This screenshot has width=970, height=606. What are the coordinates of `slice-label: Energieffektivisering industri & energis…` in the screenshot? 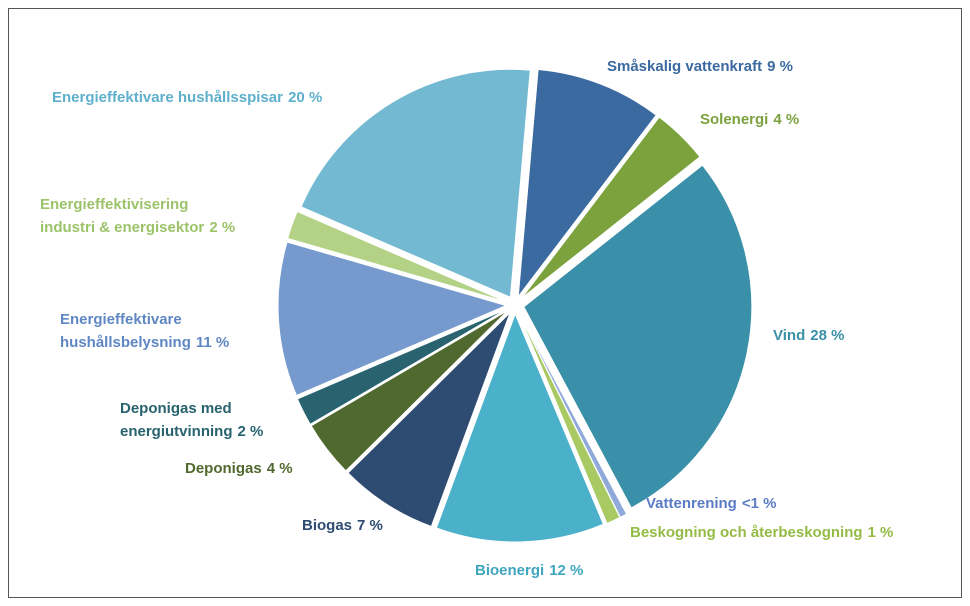 It's located at (122, 216).